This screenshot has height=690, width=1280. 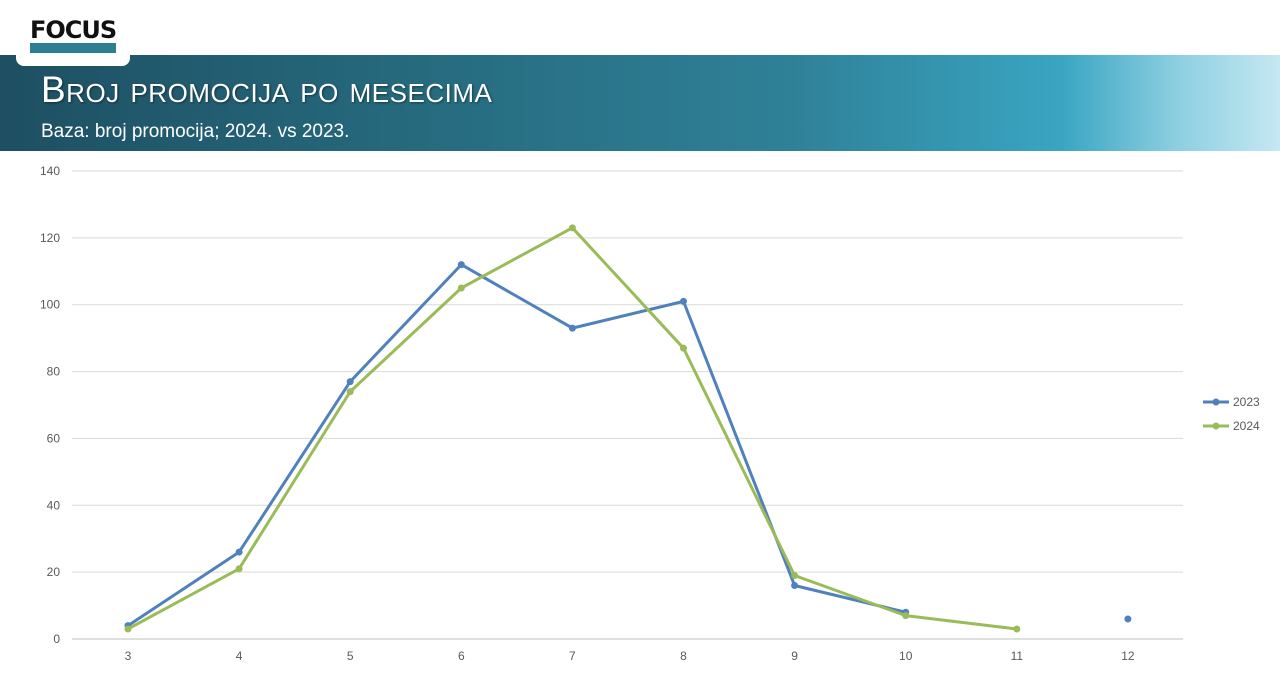 What do you see at coordinates (461, 656) in the screenshot?
I see `x-tick-label: 6` at bounding box center [461, 656].